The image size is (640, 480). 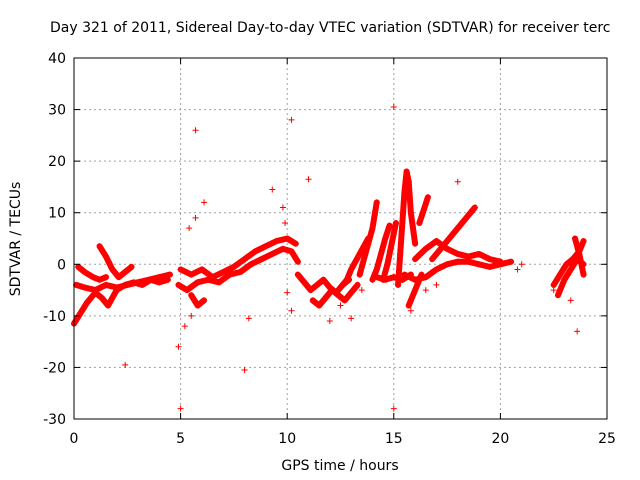 What do you see at coordinates (61, 265) in the screenshot?
I see `y-tick-label: 0` at bounding box center [61, 265].